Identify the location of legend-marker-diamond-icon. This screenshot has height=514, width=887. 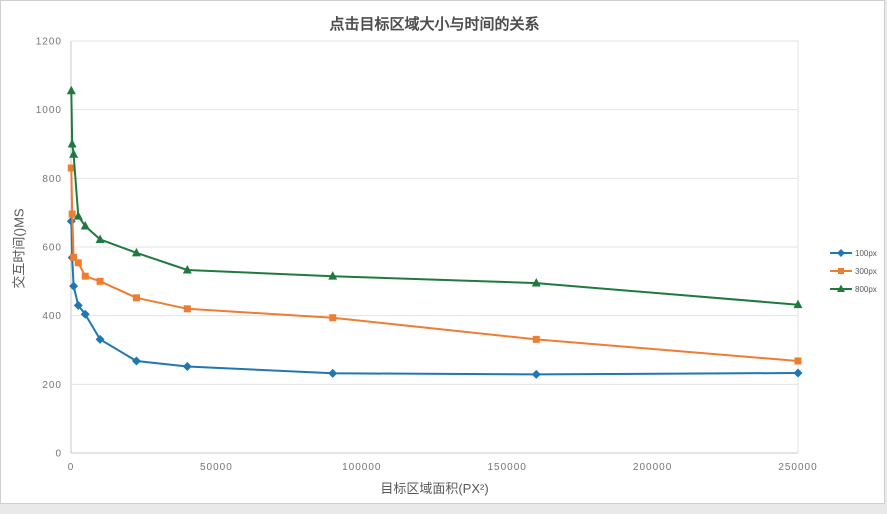
(841, 253).